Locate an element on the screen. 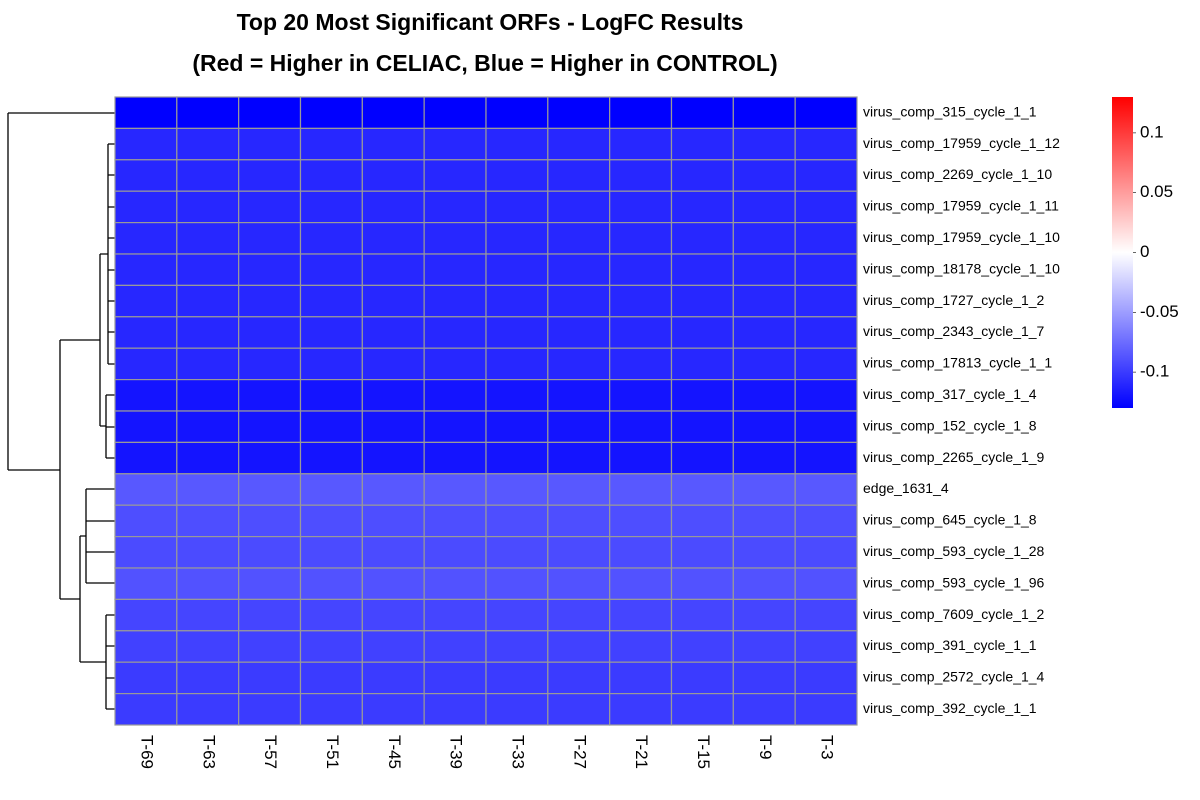 The width and height of the screenshot is (1200, 800). row-label: virus_comp_317_cycle_1_4 is located at coordinates (950, 394).